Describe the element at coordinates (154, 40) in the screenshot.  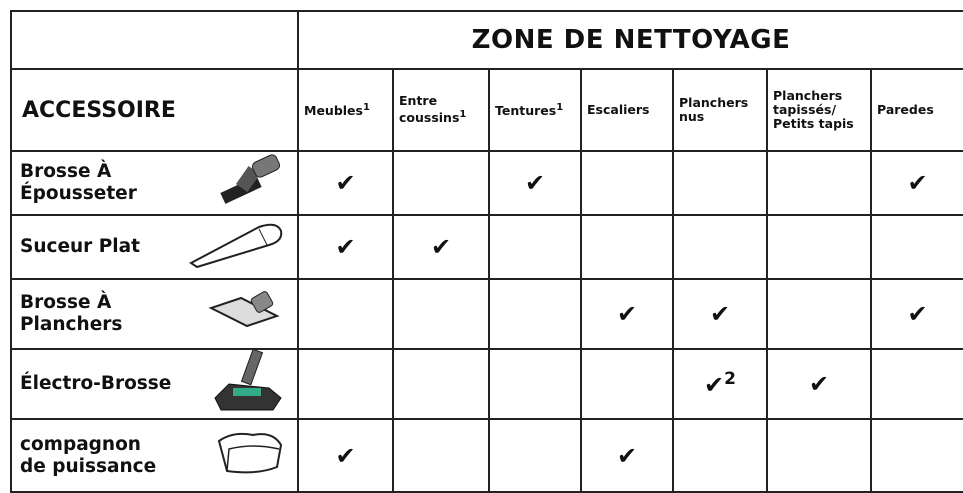
I see `corner-cell` at that location.